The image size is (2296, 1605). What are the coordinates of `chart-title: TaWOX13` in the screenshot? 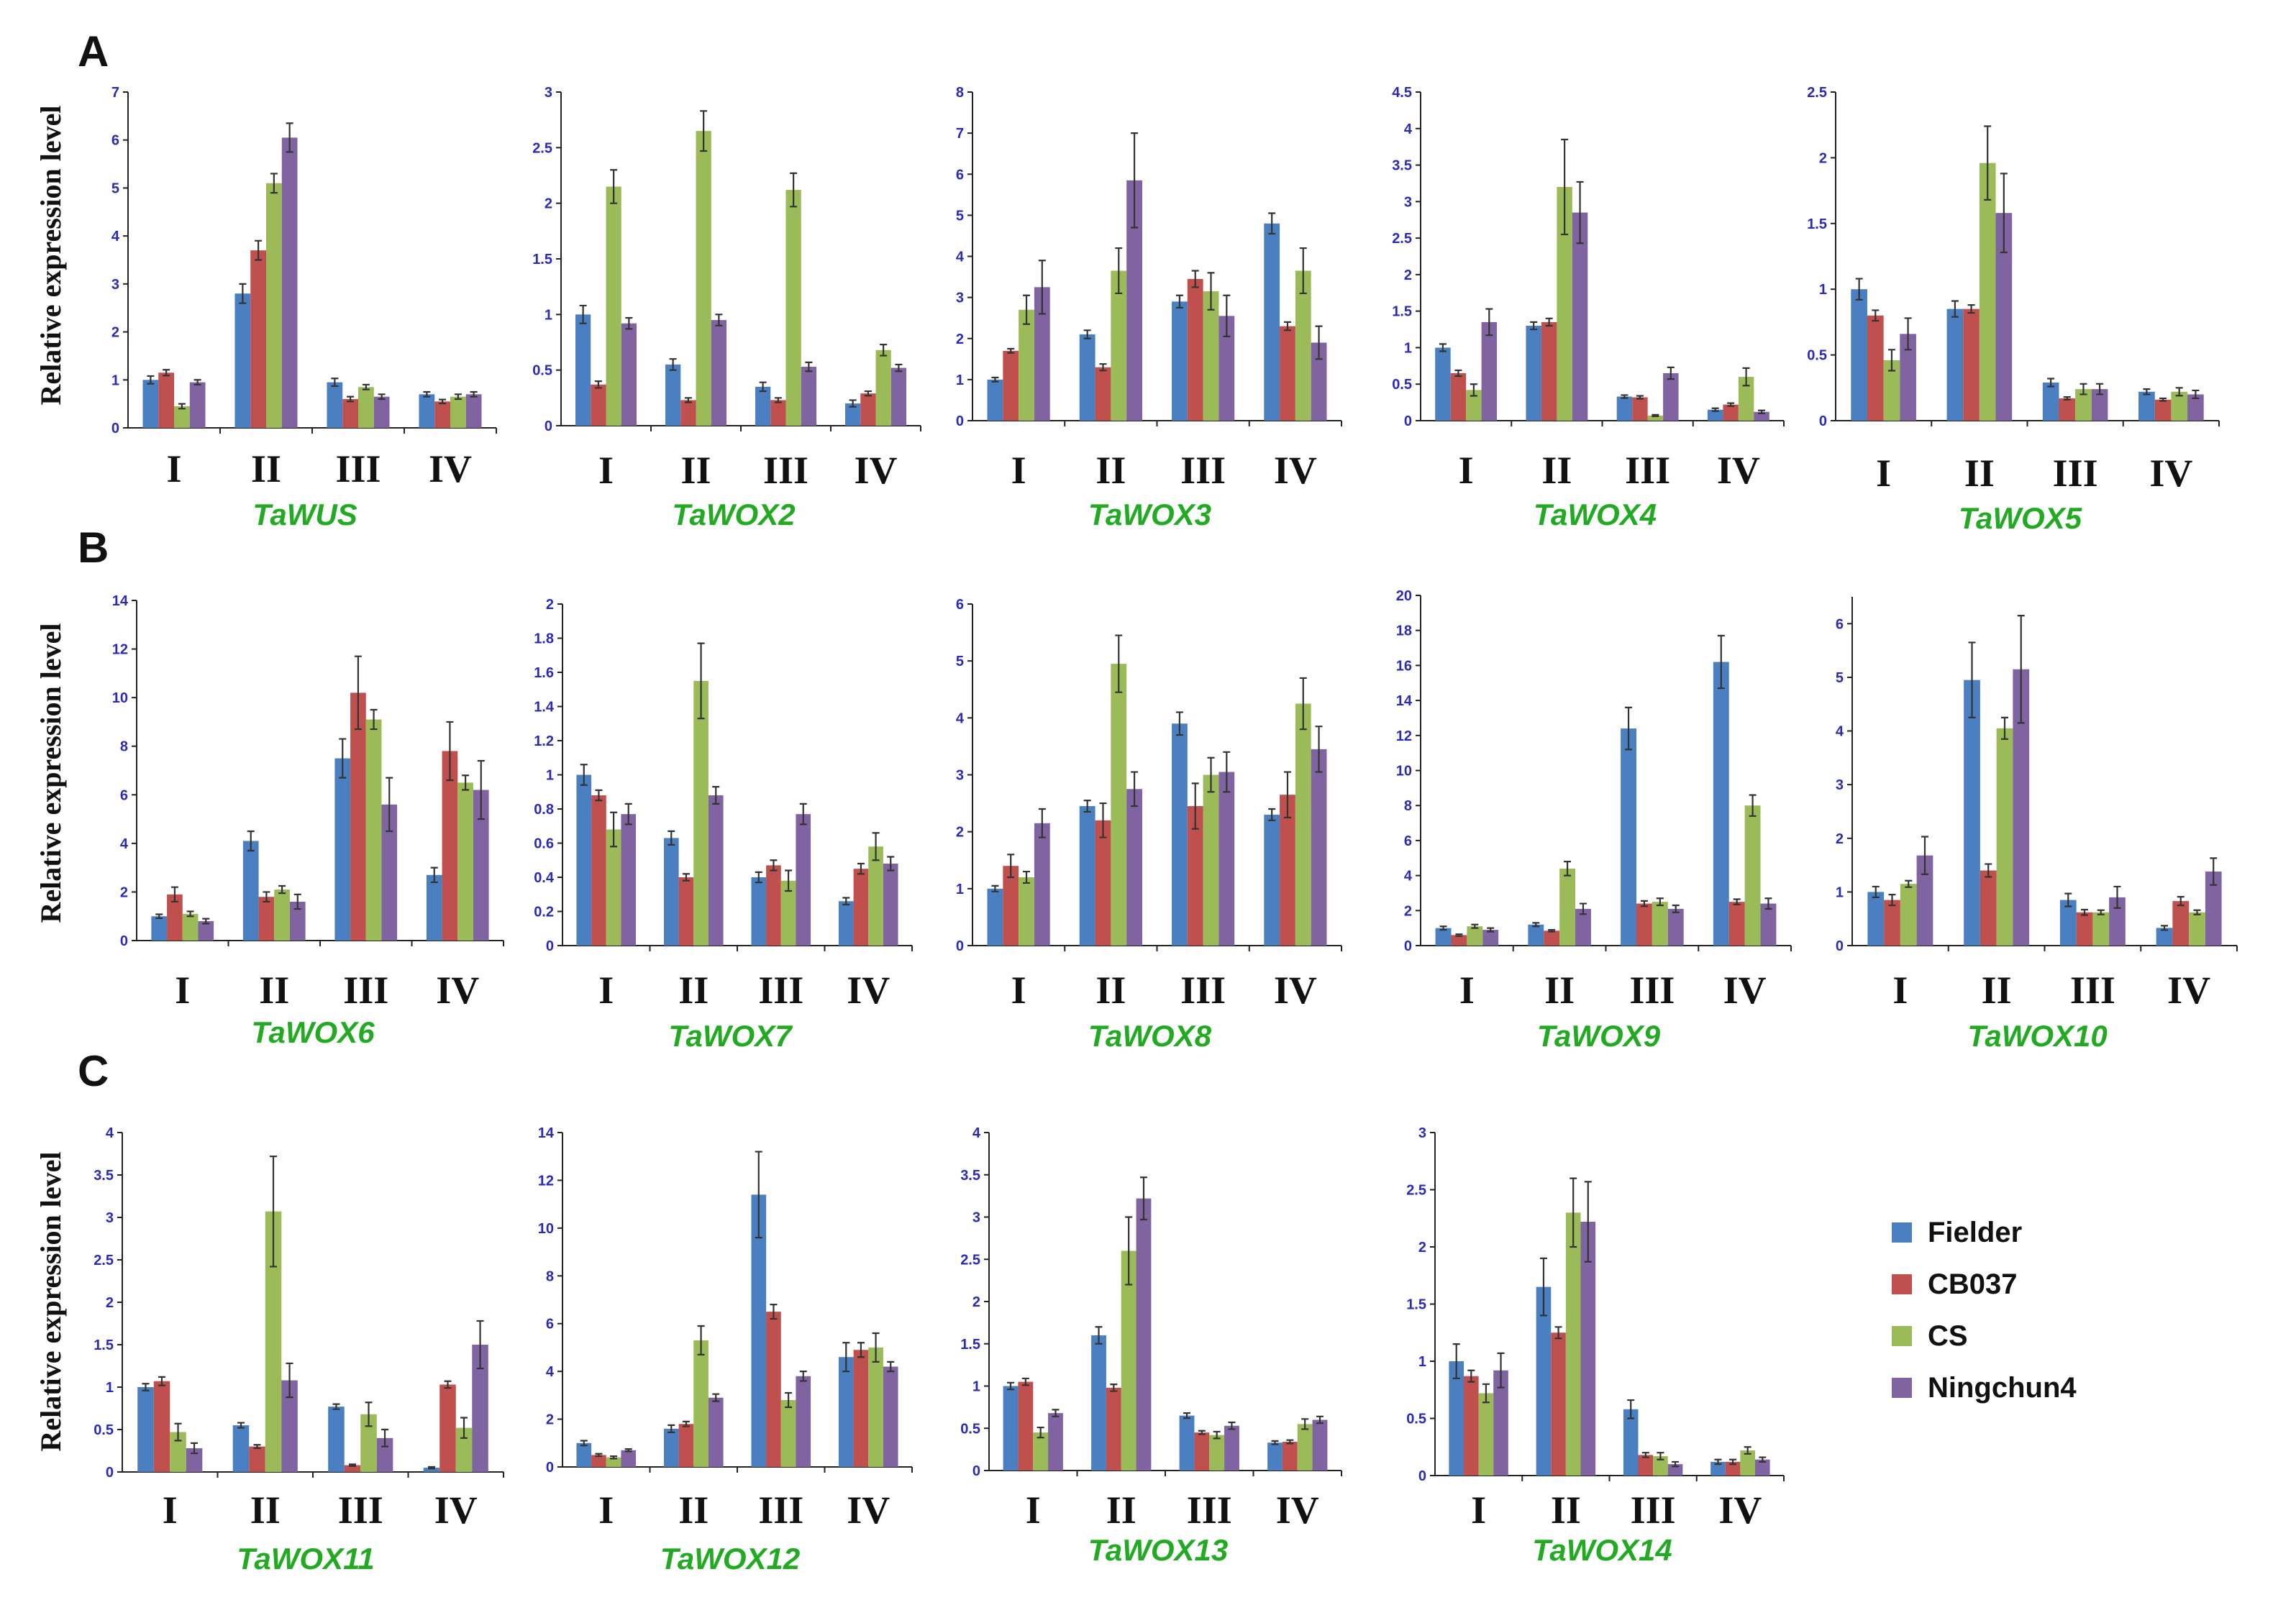 It's located at (1158, 1550).